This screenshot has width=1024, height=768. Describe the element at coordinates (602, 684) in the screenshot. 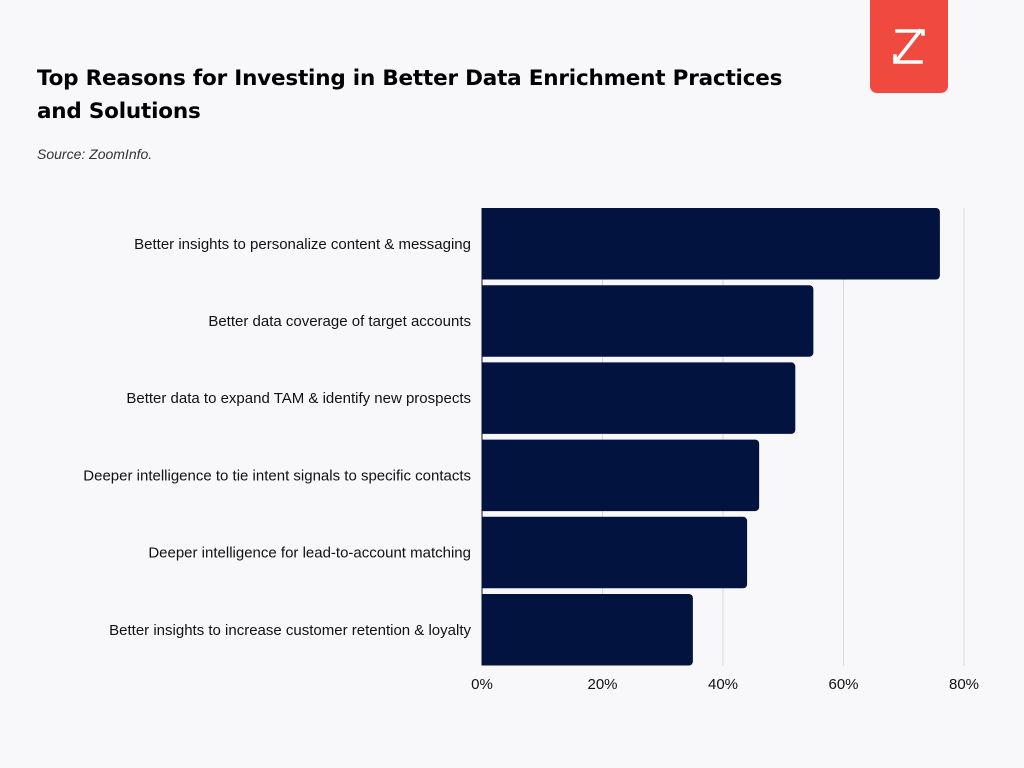

I see `x-tick-label: 20%` at that location.